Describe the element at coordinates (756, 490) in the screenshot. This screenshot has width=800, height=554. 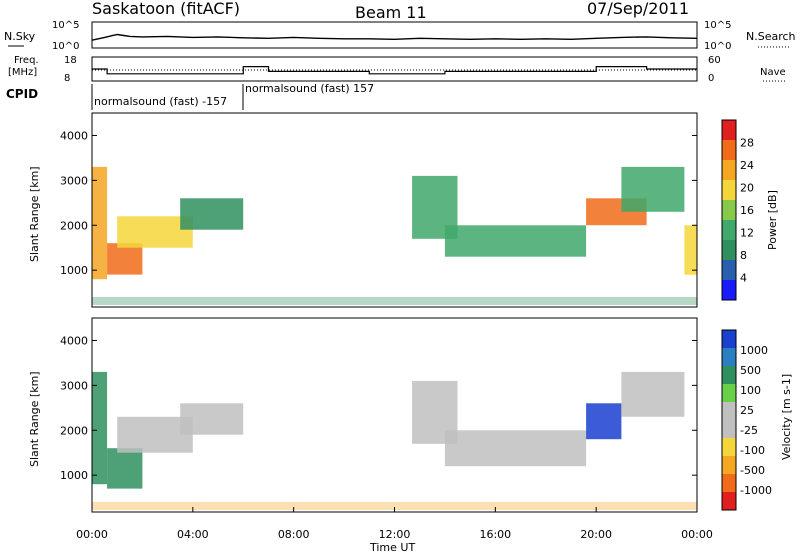
I see `vel-cbar-tick-0: -1000` at that location.